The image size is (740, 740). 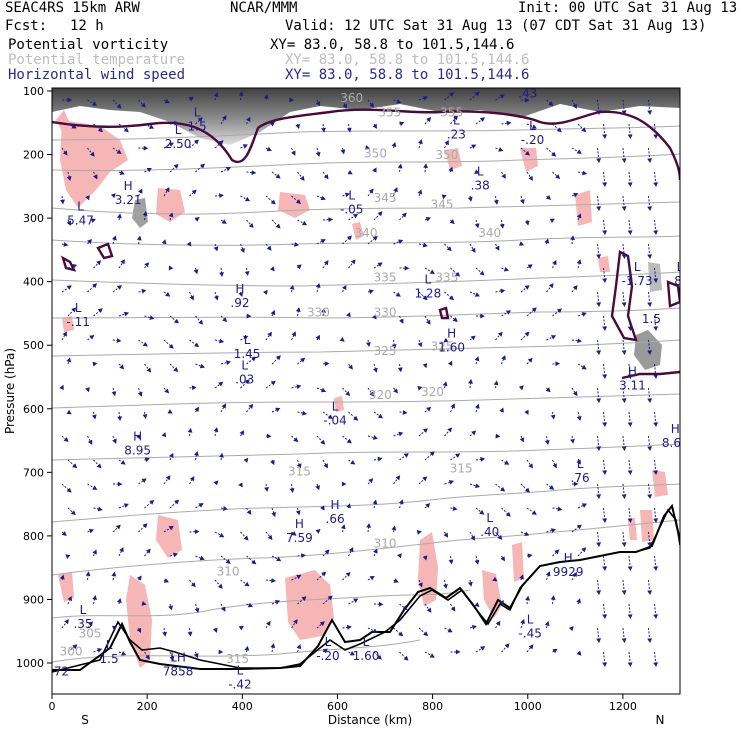 I want to click on x-tick-label-0: 0, so click(x=52, y=706).